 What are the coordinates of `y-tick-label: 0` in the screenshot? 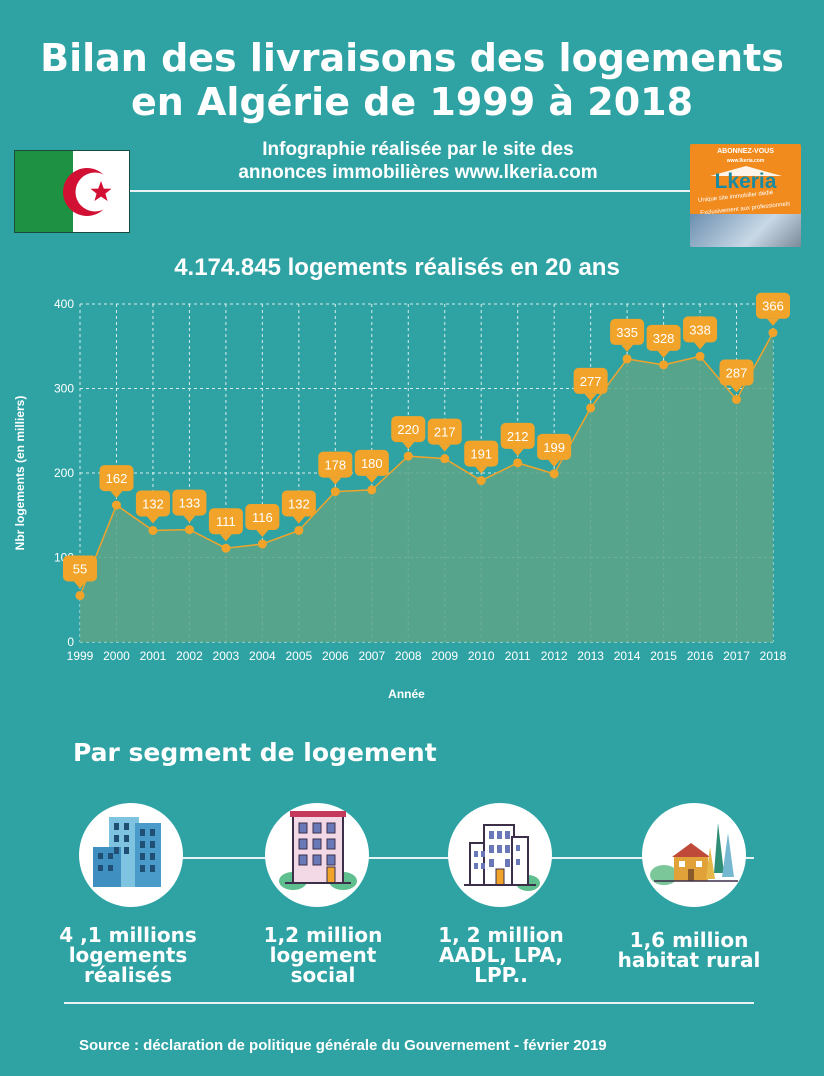 It's located at (70, 642).